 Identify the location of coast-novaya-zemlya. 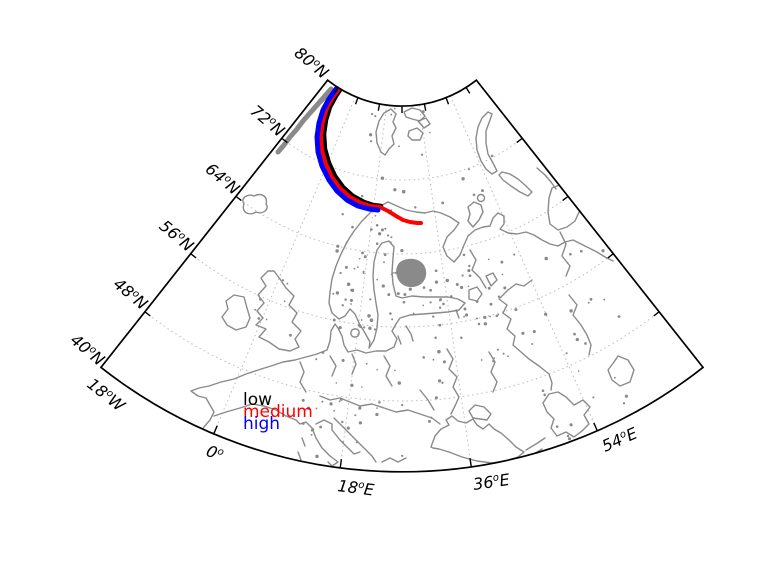
(486, 143).